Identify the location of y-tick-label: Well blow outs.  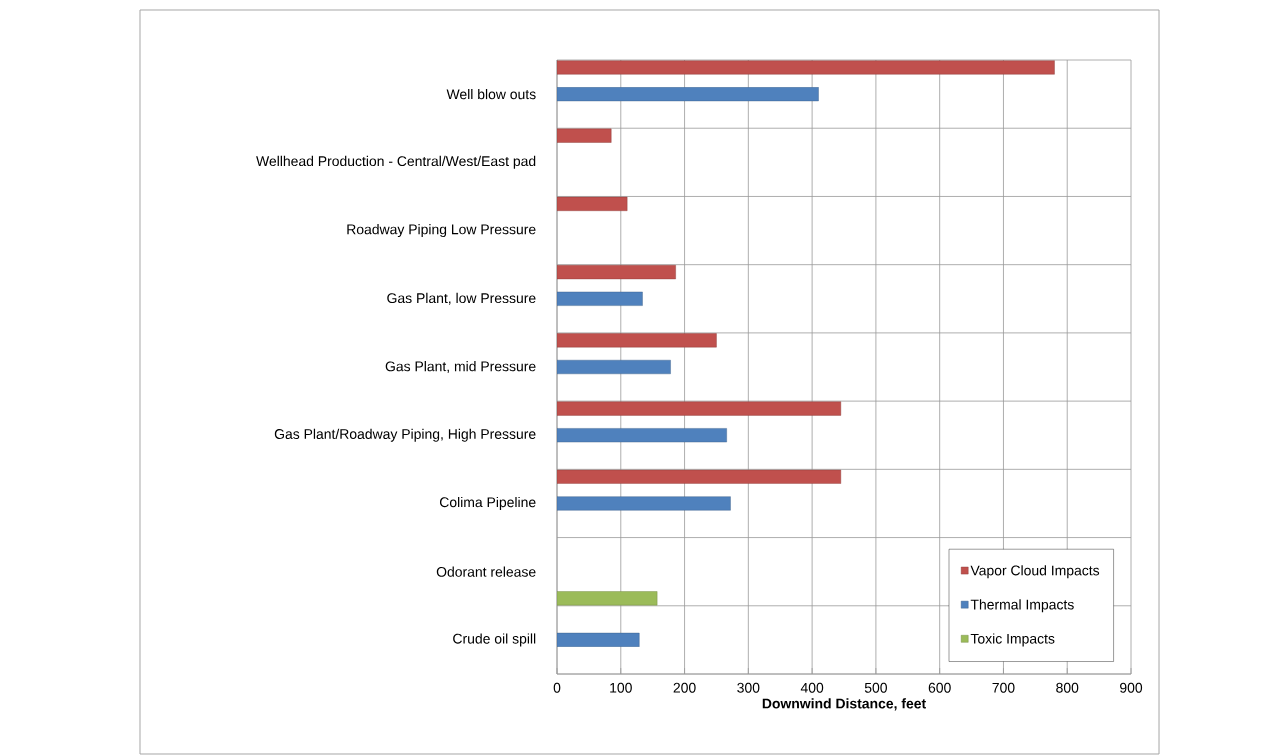
(491, 94).